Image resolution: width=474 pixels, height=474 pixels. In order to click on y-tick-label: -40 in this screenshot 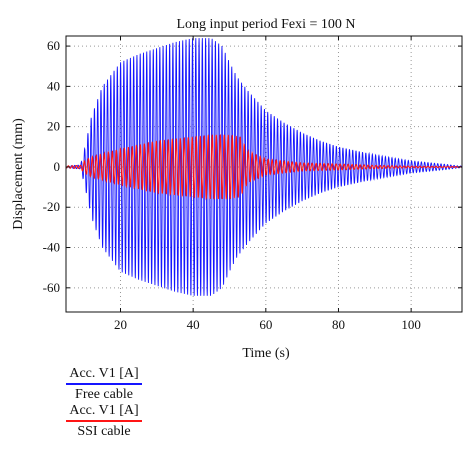, I will do `click(51, 247)`.